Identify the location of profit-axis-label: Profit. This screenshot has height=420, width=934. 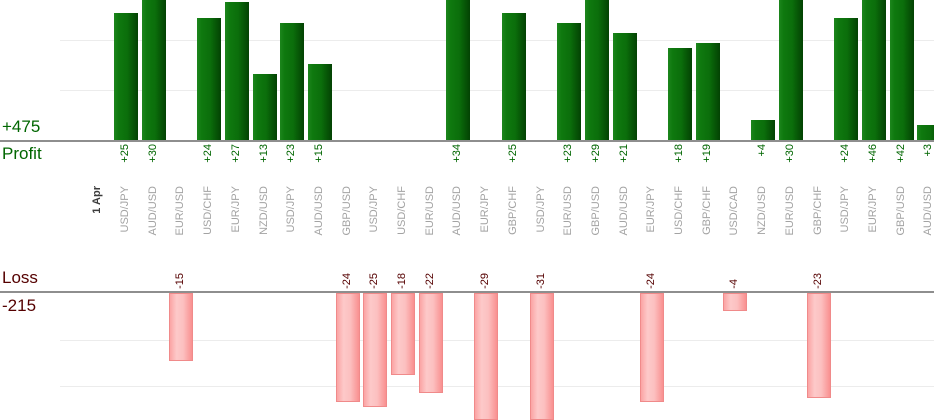
(22, 153).